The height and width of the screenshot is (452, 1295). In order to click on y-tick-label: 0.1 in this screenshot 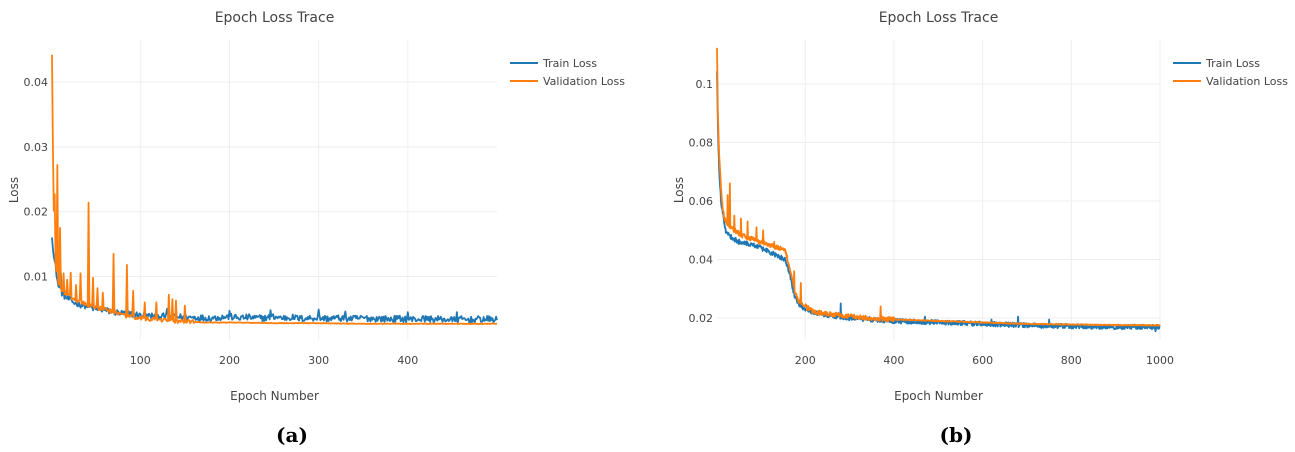, I will do `click(705, 84)`.